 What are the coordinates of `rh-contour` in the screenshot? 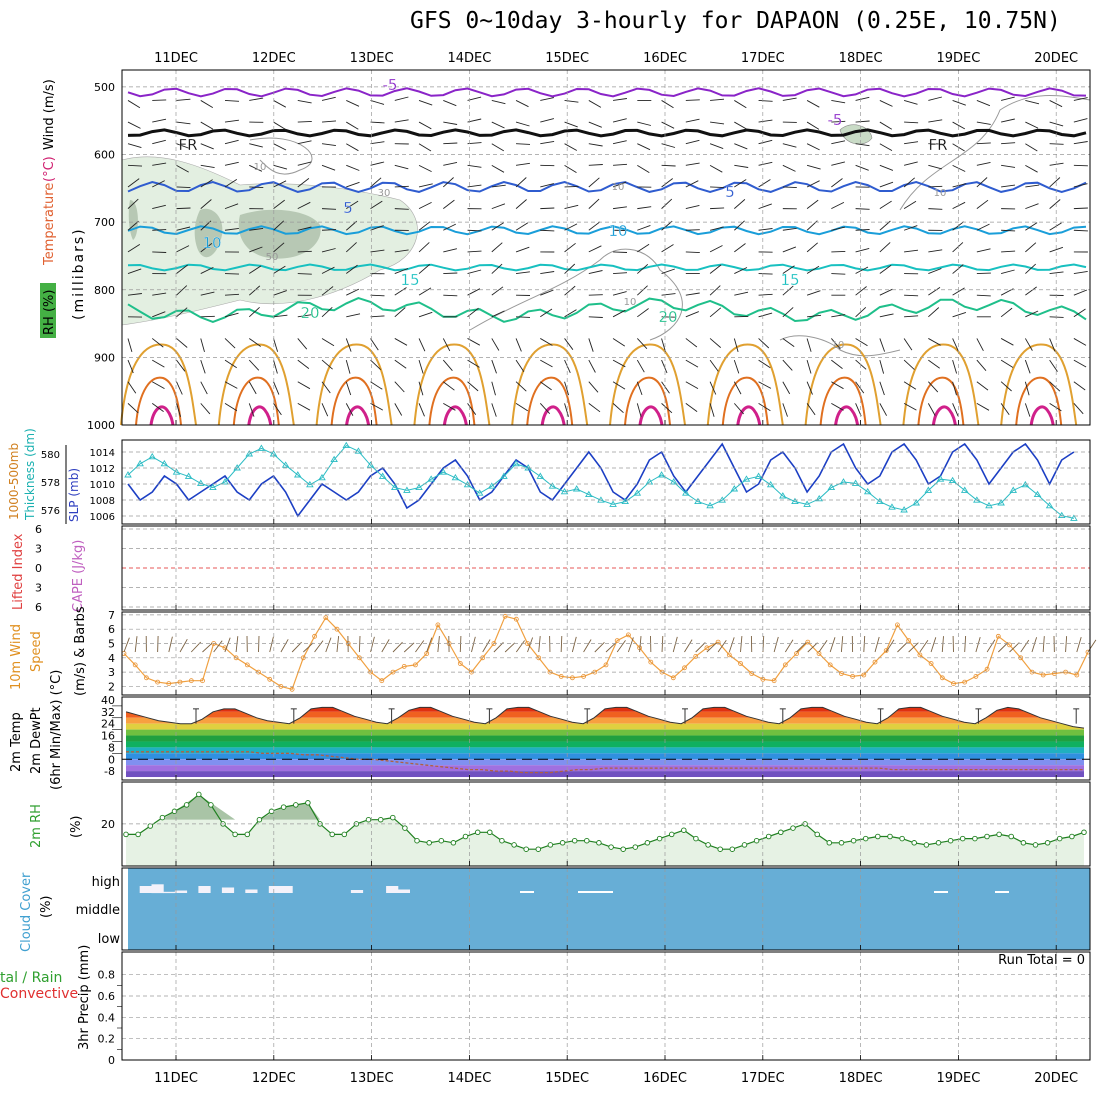 It's located at (576, 294).